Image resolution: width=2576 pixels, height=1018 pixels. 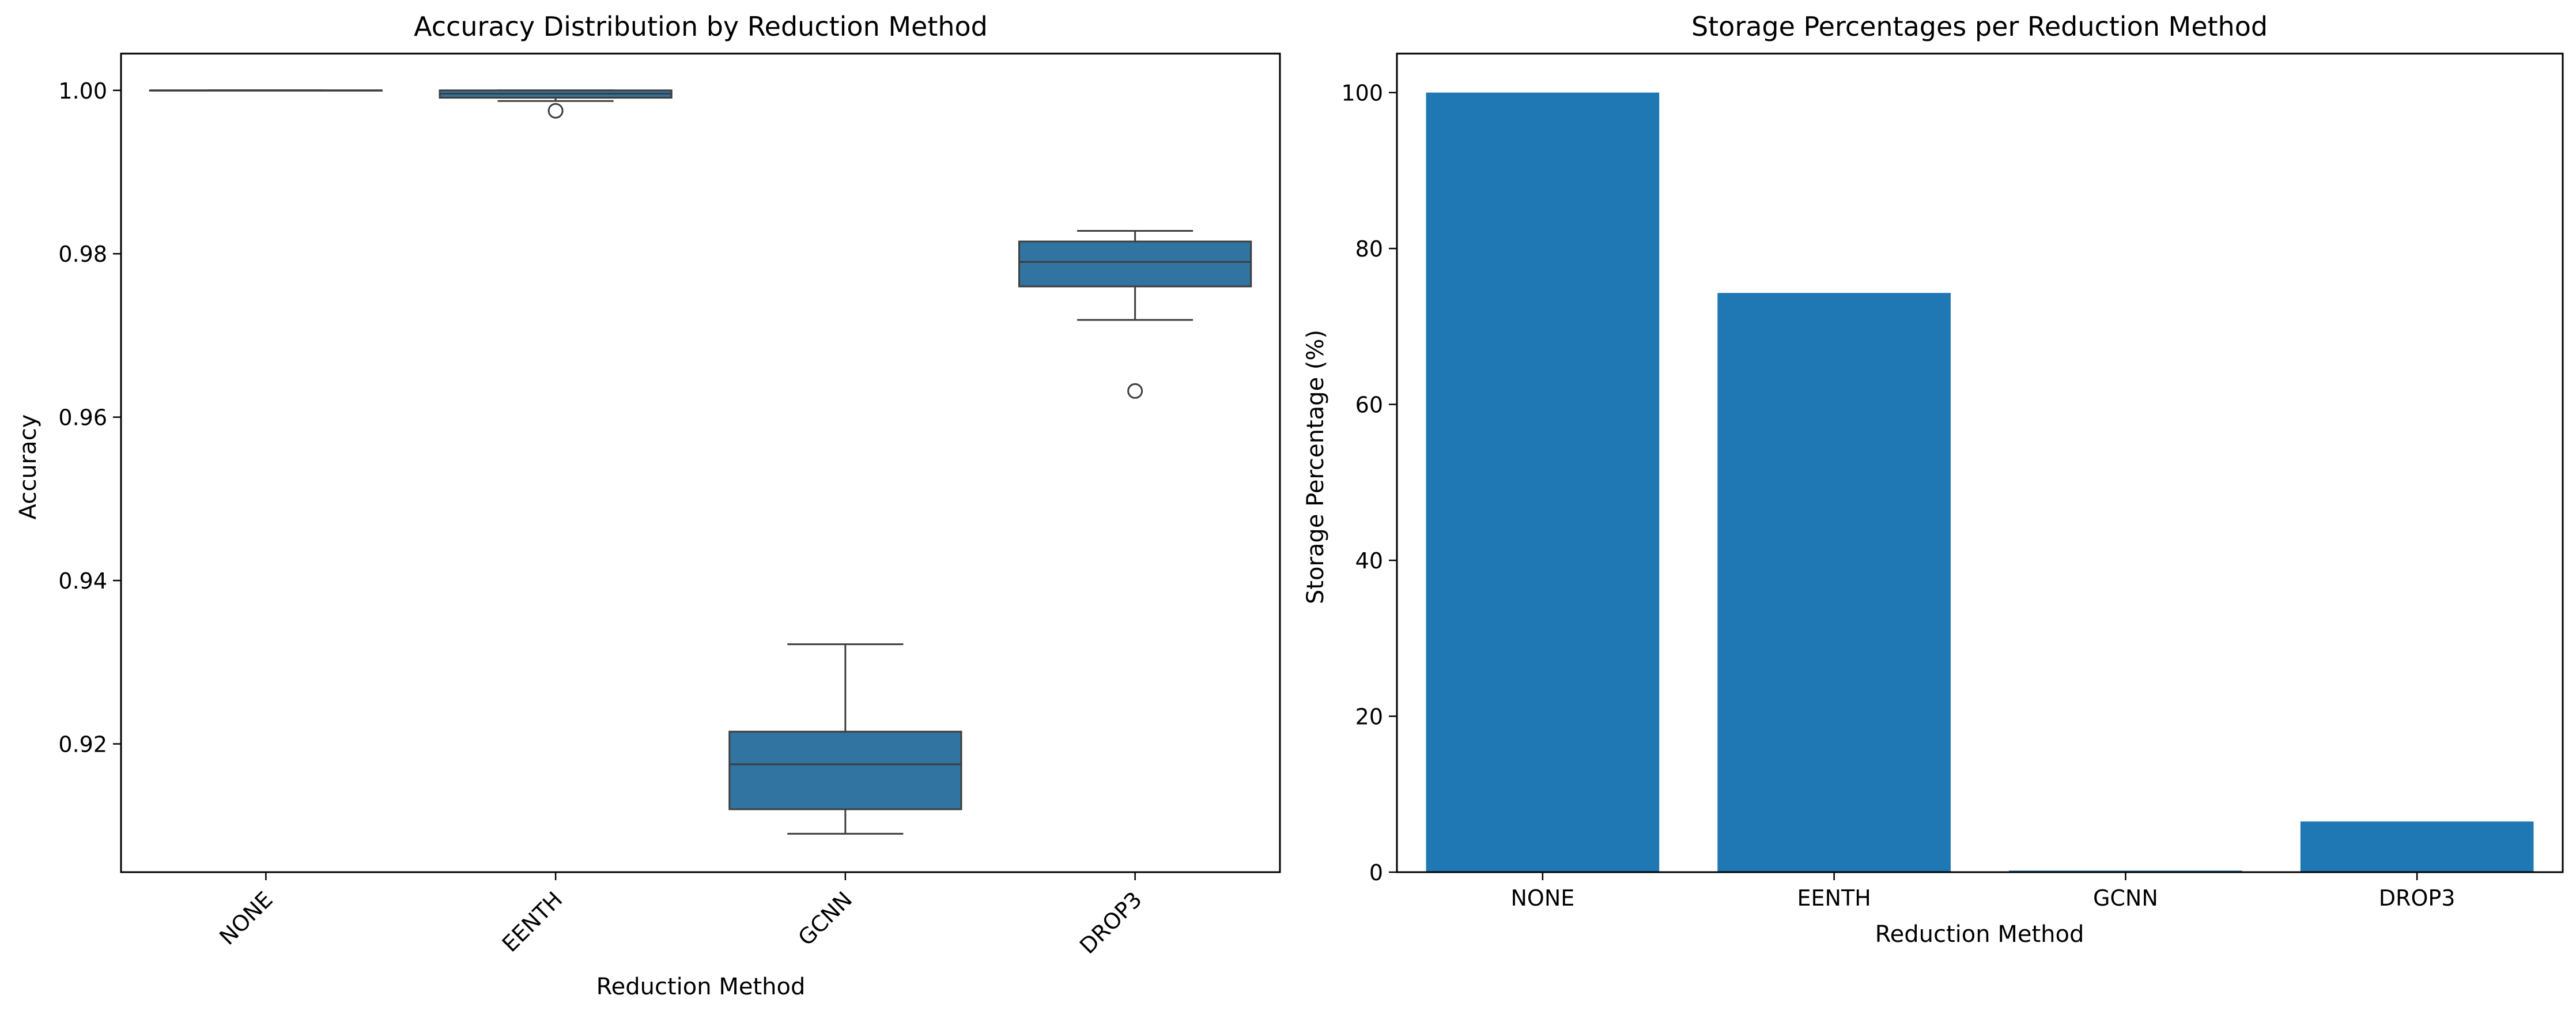 What do you see at coordinates (1135, 314) in the screenshot?
I see `box-group-drop3` at bounding box center [1135, 314].